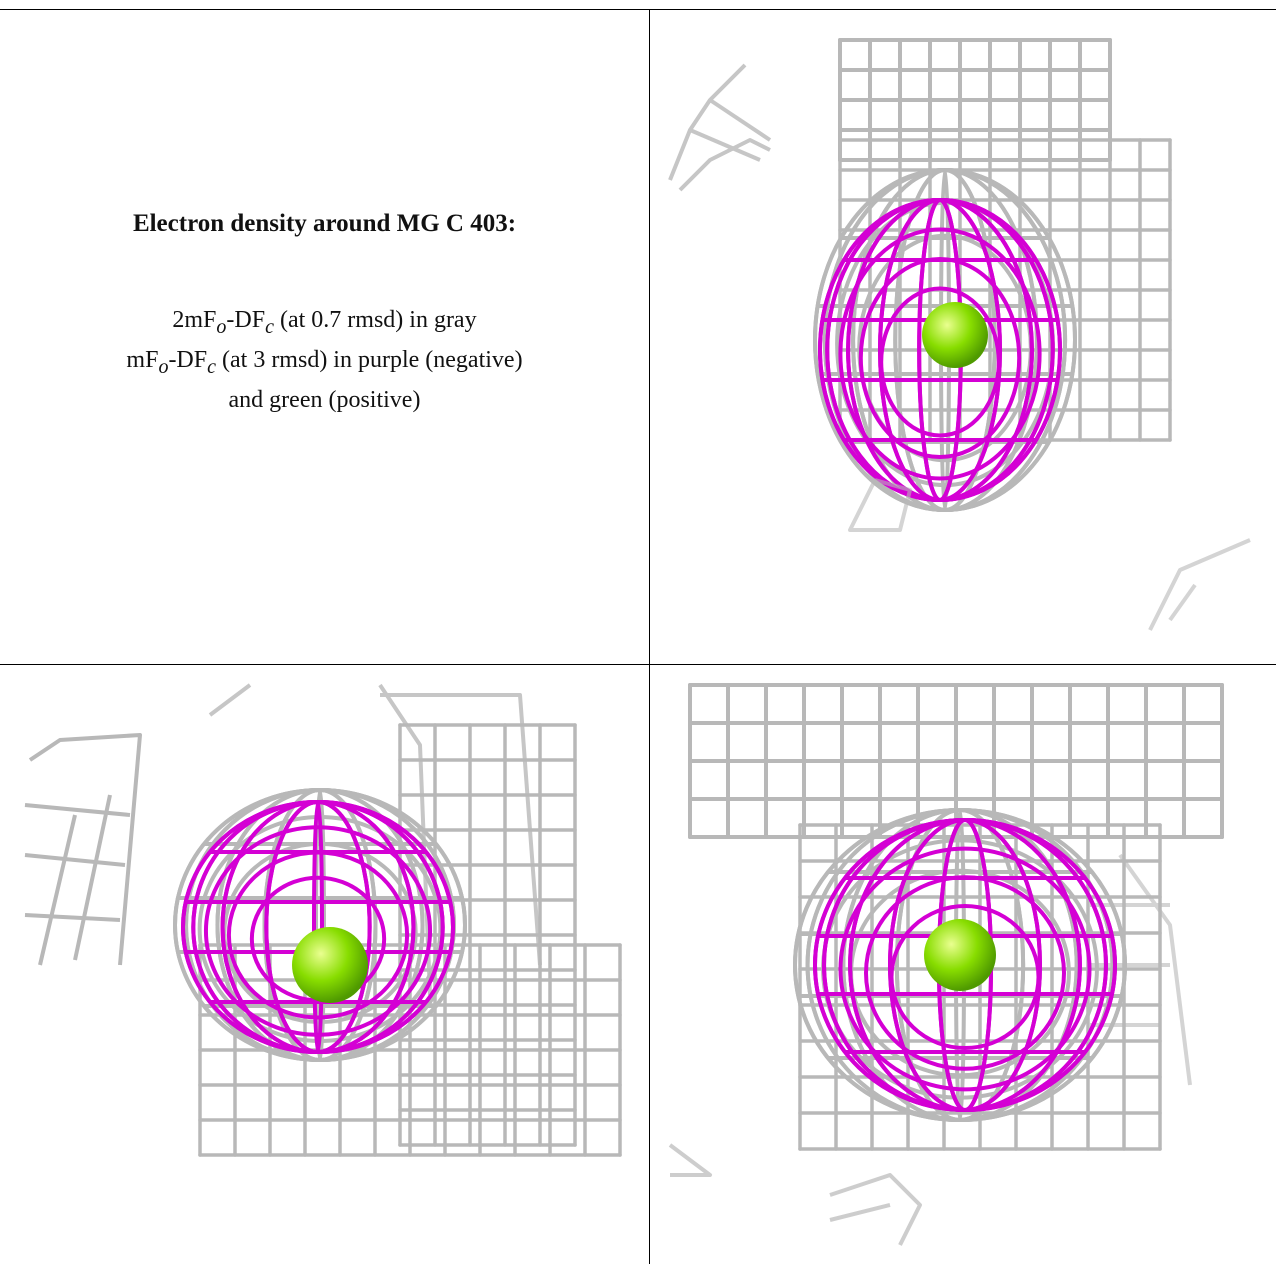 The width and height of the screenshot is (1276, 1264). What do you see at coordinates (194, 320) in the screenshot?
I see `caption-text: 2mF` at bounding box center [194, 320].